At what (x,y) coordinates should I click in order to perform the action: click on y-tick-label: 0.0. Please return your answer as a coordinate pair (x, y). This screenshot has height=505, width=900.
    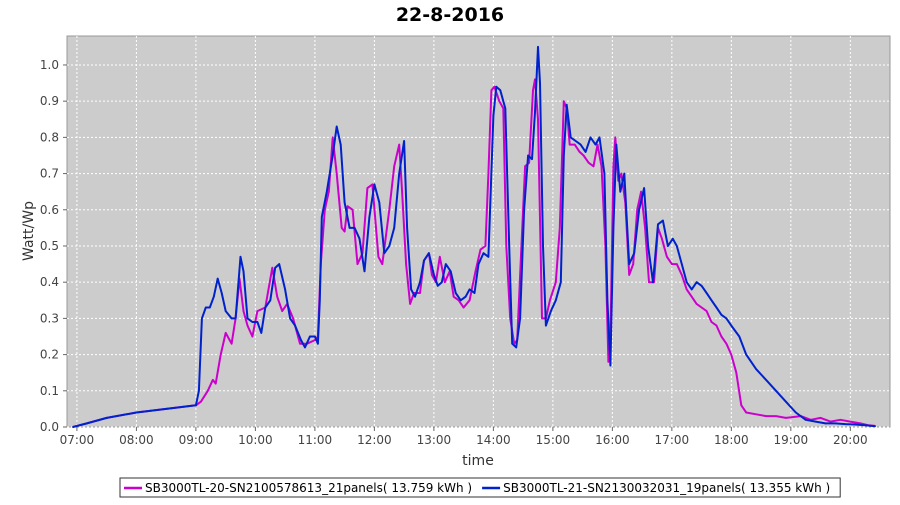
    Looking at the image, I should click on (49, 427).